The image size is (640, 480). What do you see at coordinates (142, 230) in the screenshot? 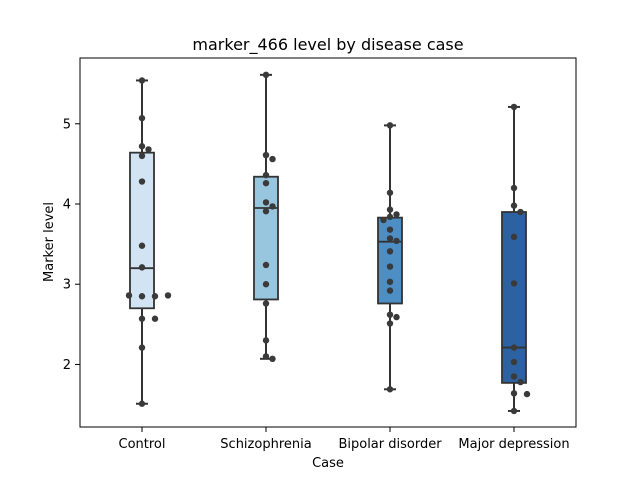
I see `box-control` at bounding box center [142, 230].